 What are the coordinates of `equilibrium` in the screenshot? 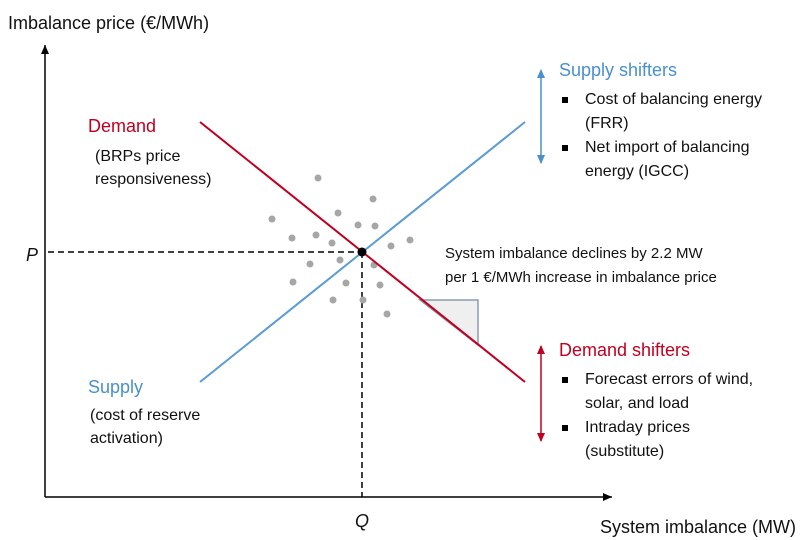 It's located at (362, 252).